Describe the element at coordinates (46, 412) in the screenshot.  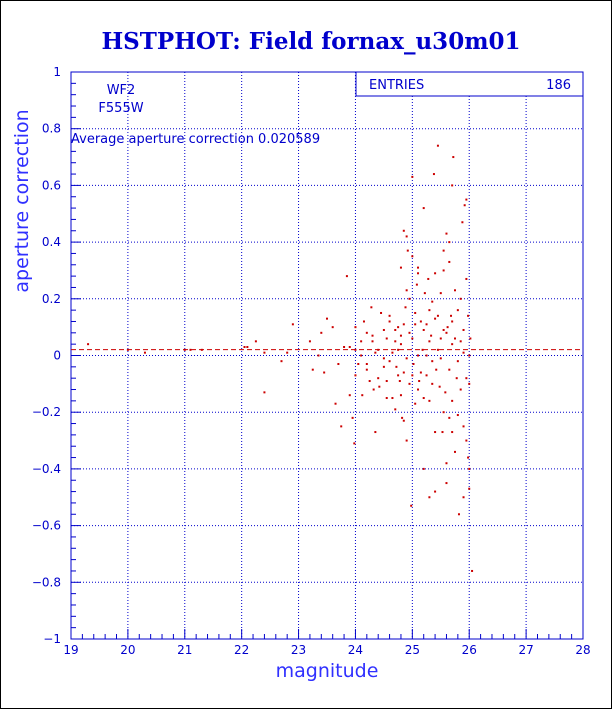
I see `y-tick-label: −0.2` at that location.